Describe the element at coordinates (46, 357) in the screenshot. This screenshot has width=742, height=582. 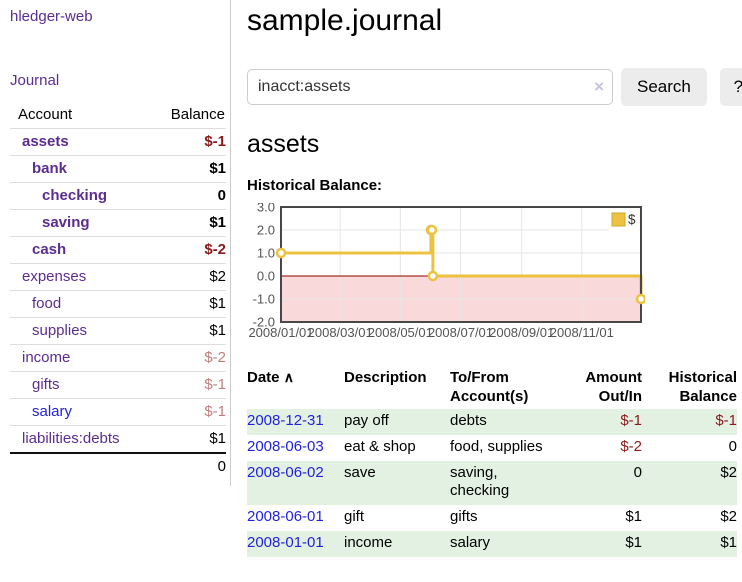
I see `sidebar-account-link: income` at that location.